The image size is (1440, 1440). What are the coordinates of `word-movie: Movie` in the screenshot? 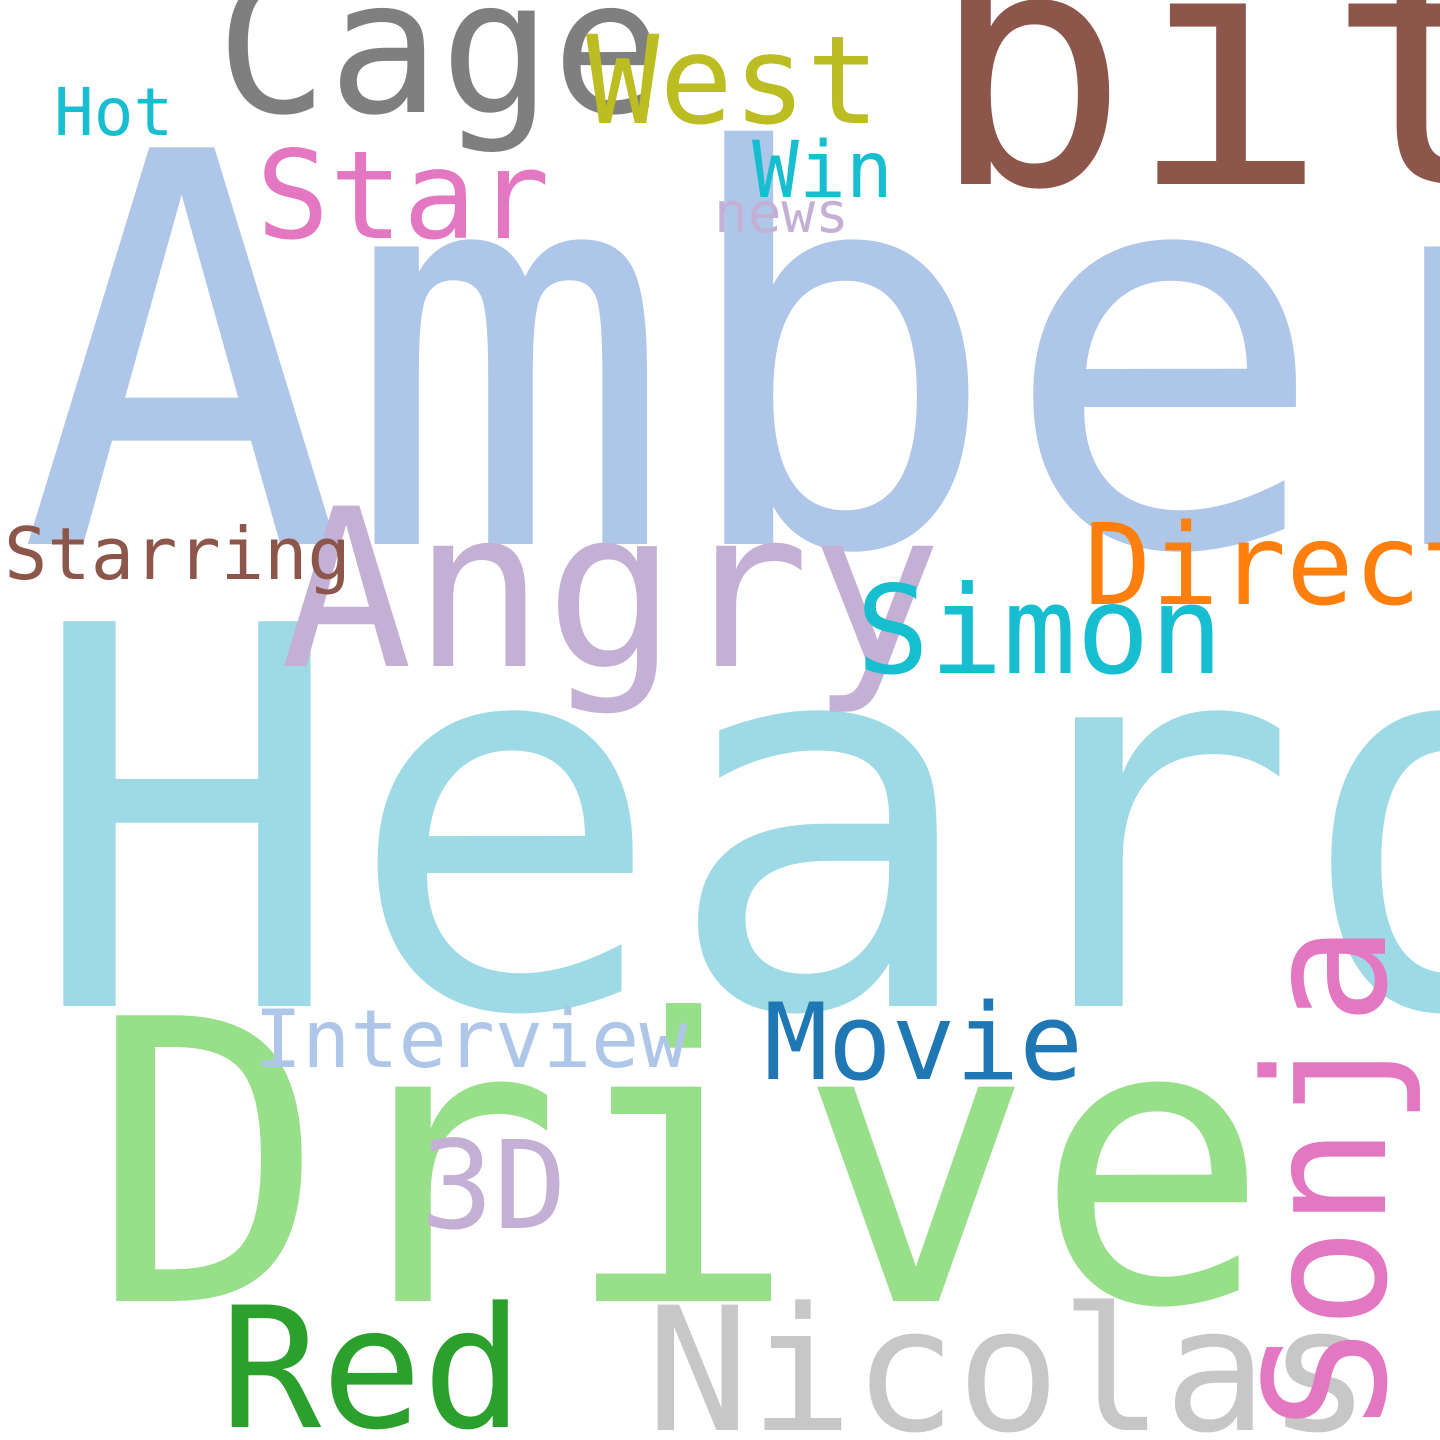 It's located at (924, 1042).